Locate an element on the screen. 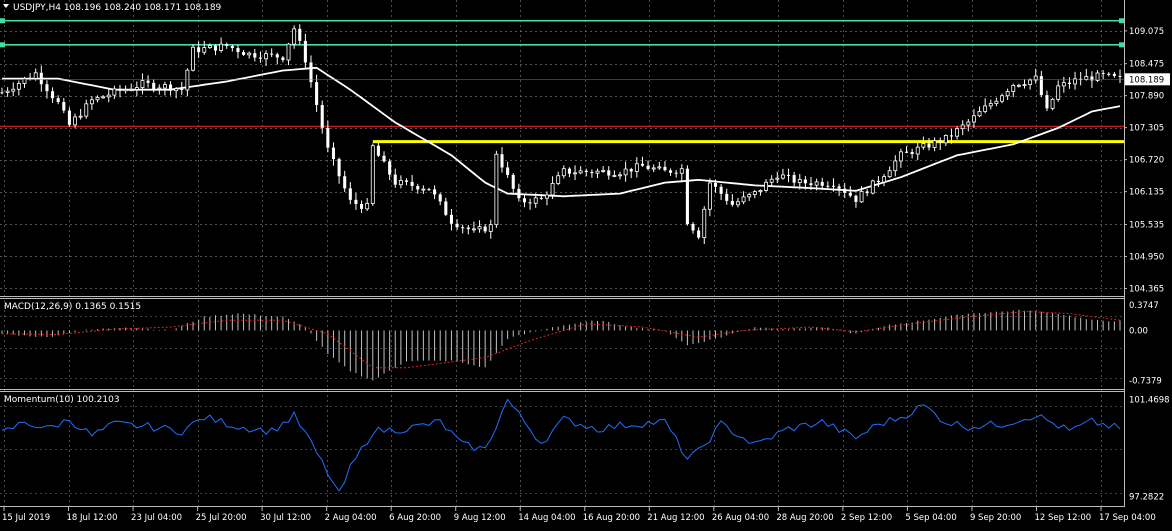  resistance-2-handle-left is located at coordinates (2, 45).